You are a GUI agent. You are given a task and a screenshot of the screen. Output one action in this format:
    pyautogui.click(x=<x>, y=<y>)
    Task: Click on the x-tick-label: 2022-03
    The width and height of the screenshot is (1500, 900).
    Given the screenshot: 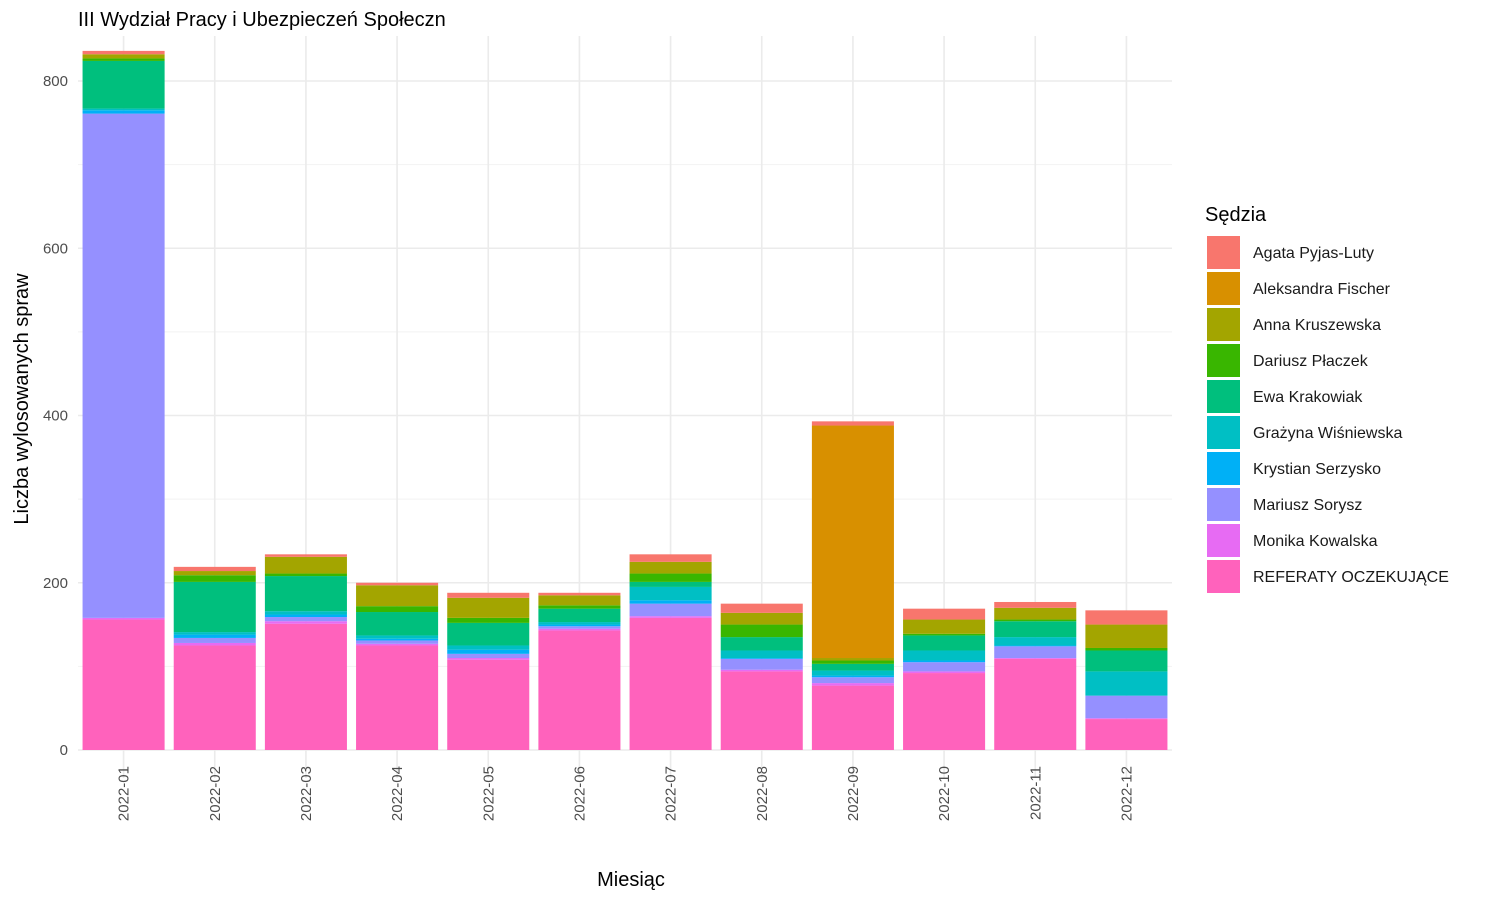 What is the action you would take?
    pyautogui.click(x=306, y=793)
    